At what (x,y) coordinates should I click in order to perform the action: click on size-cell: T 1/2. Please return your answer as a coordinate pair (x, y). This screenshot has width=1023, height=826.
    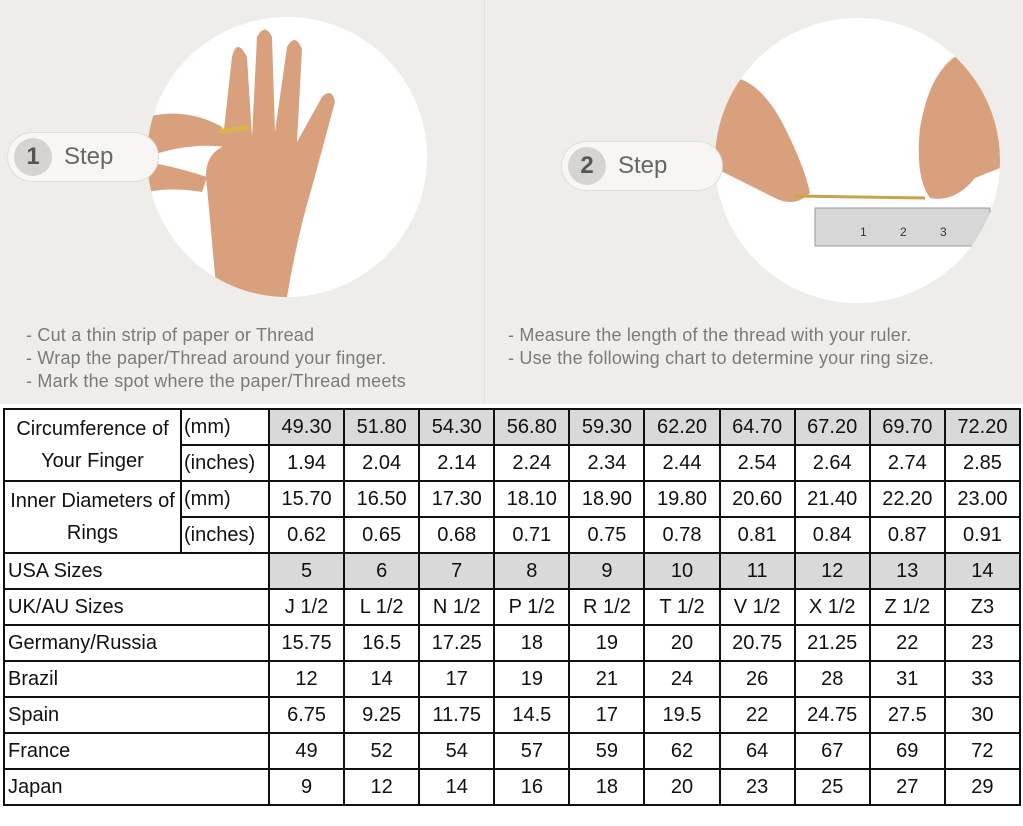
    Looking at the image, I should click on (682, 607).